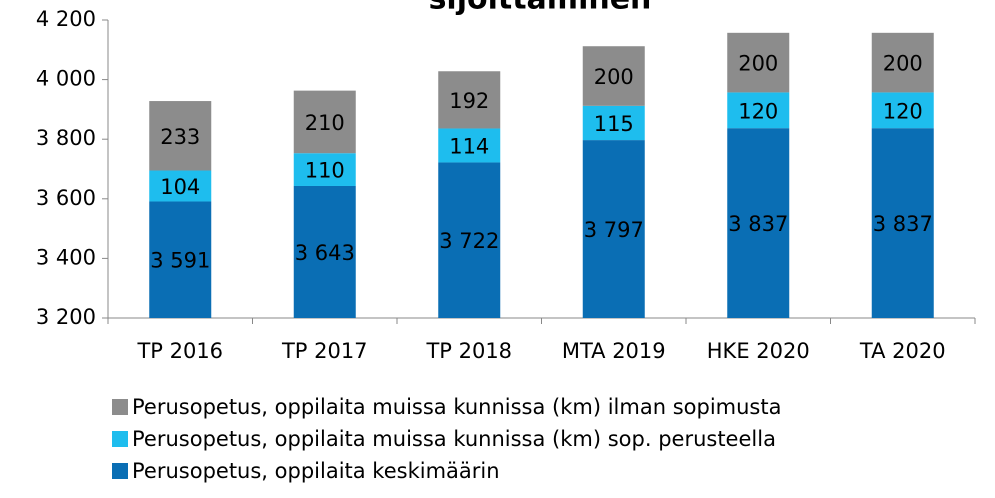 The image size is (995, 498). I want to click on legend-label: Perusopetus, oppilaita keskimäärin, so click(316, 471).